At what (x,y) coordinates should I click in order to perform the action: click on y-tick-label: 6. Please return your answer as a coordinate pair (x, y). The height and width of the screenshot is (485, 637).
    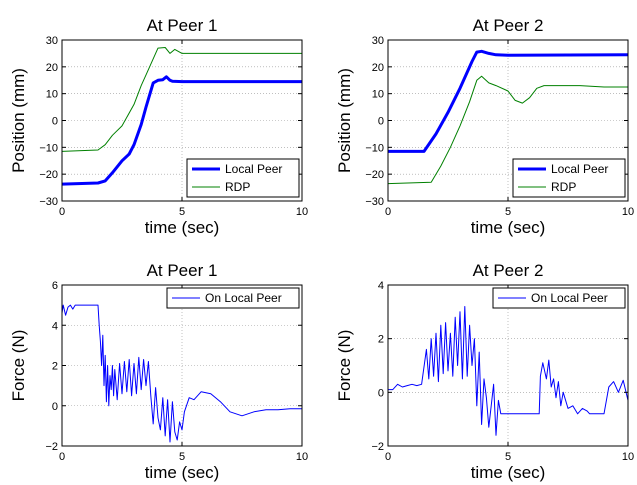
    Looking at the image, I should click on (55, 286).